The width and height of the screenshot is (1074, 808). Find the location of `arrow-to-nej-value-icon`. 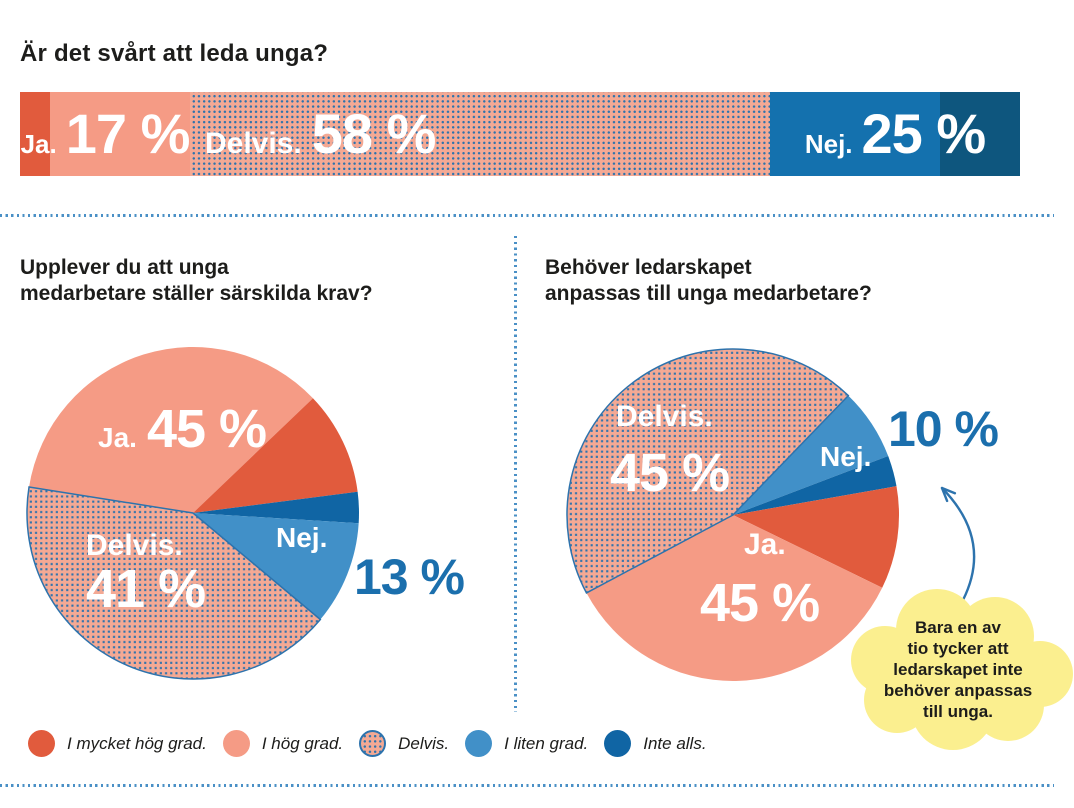

arrow-to-nej-value-icon is located at coordinates (958, 544).